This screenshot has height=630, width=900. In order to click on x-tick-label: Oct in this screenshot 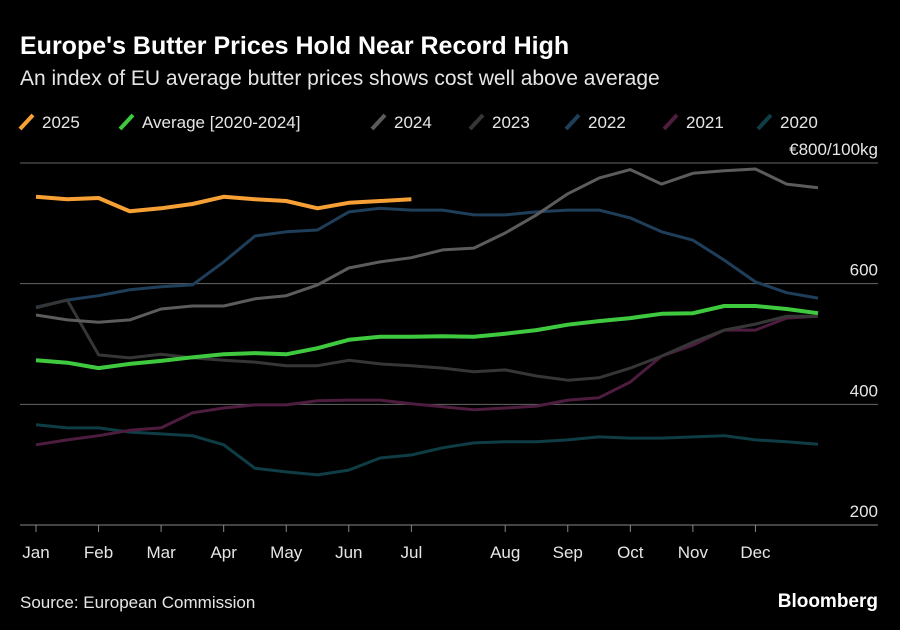, I will do `click(630, 552)`.